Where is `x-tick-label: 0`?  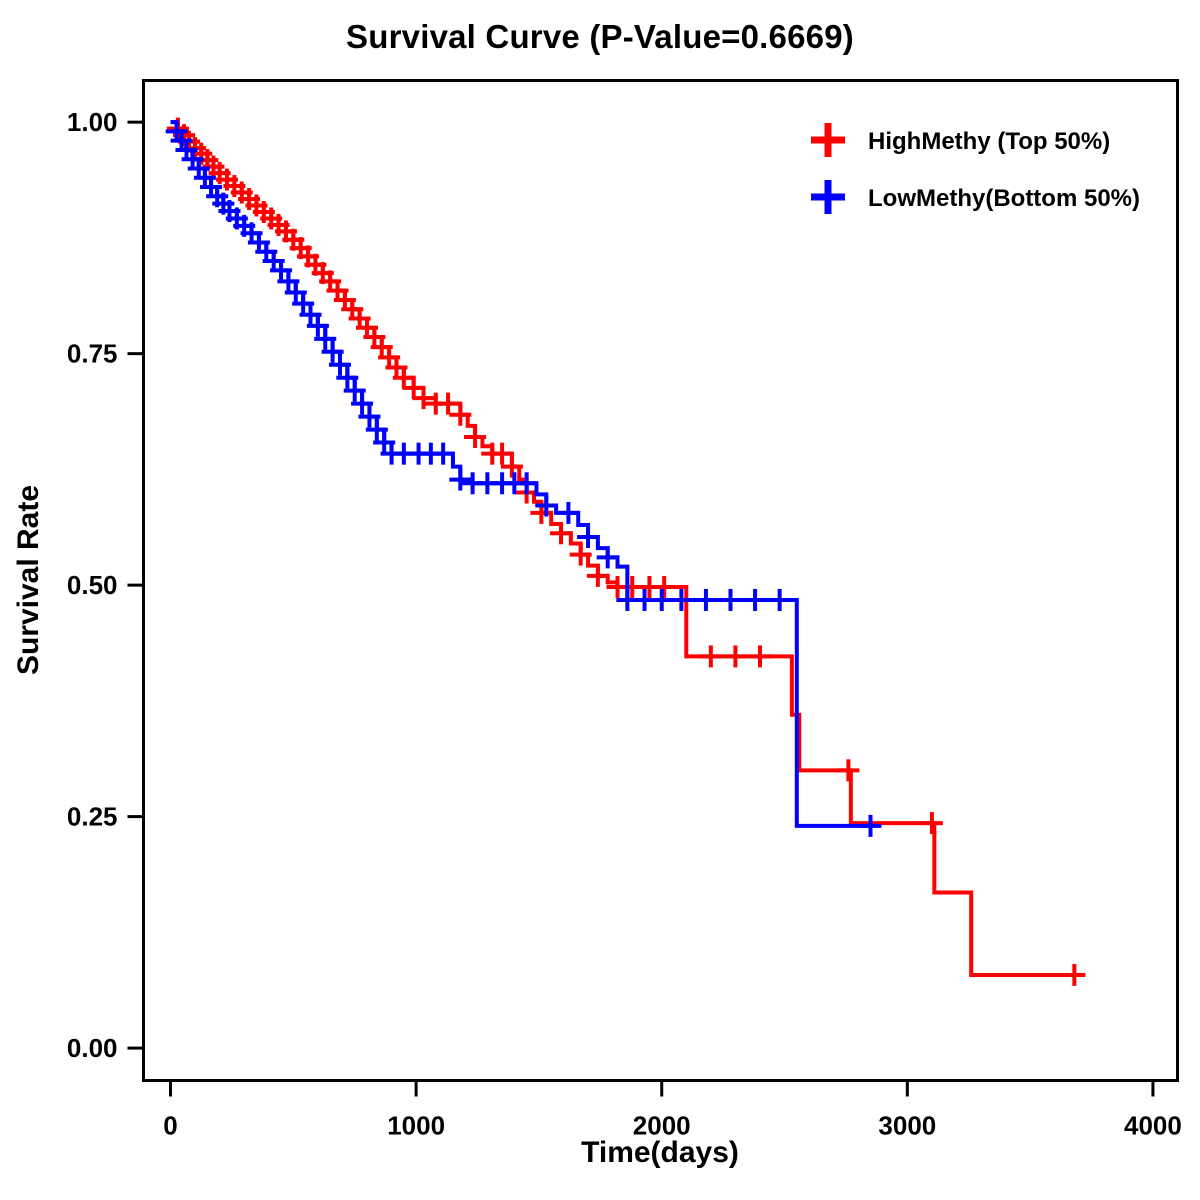
x-tick-label: 0 is located at coordinates (170, 1126).